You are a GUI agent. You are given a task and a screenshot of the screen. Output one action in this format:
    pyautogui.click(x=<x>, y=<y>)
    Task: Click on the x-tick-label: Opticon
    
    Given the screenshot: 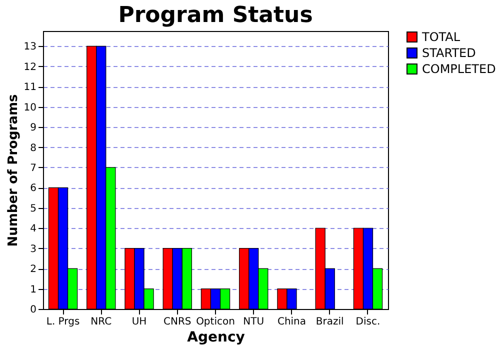 What is the action you would take?
    pyautogui.click(x=215, y=322)
    